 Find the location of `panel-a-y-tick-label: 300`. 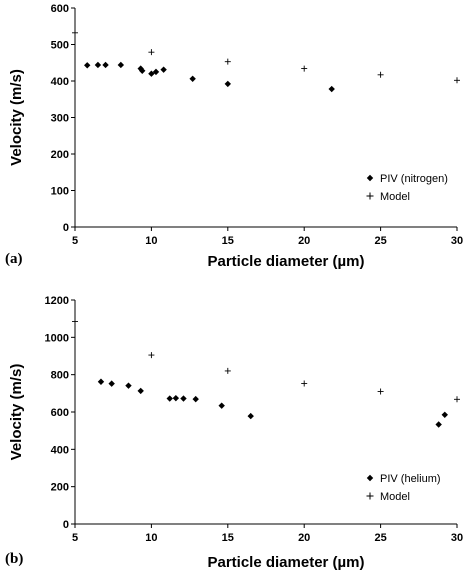

panel-a-y-tick-label: 300 is located at coordinates (60, 119).